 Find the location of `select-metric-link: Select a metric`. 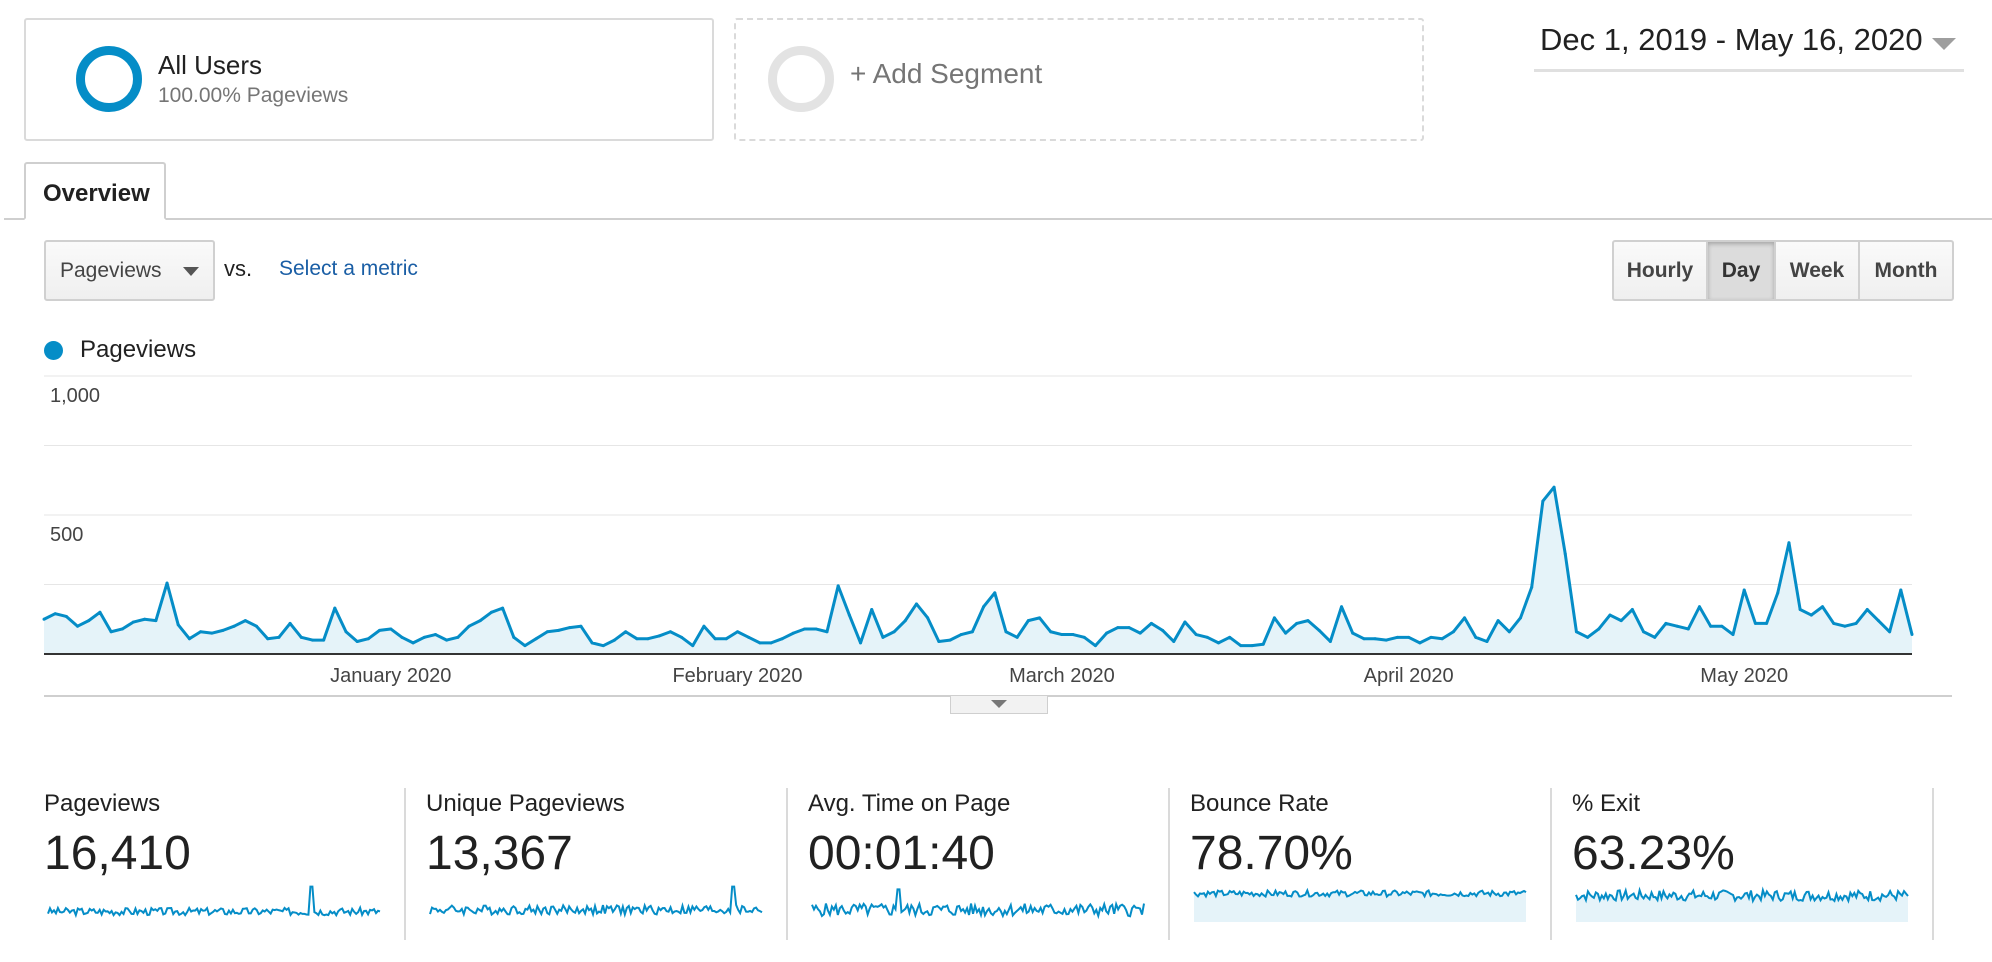

select-metric-link: Select a metric is located at coordinates (348, 268).